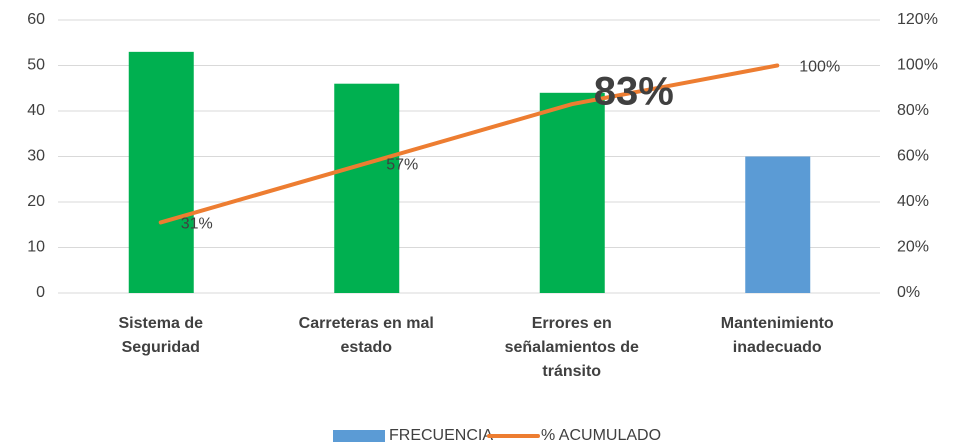  Describe the element at coordinates (160, 335) in the screenshot. I see `x-tick-label: Sistema de Seguridad` at that location.